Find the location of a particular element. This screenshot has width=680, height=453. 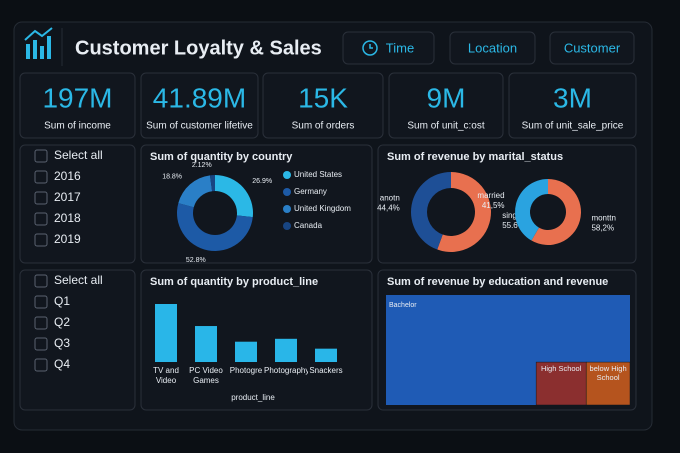

cell-box: below High School is located at coordinates (608, 373).